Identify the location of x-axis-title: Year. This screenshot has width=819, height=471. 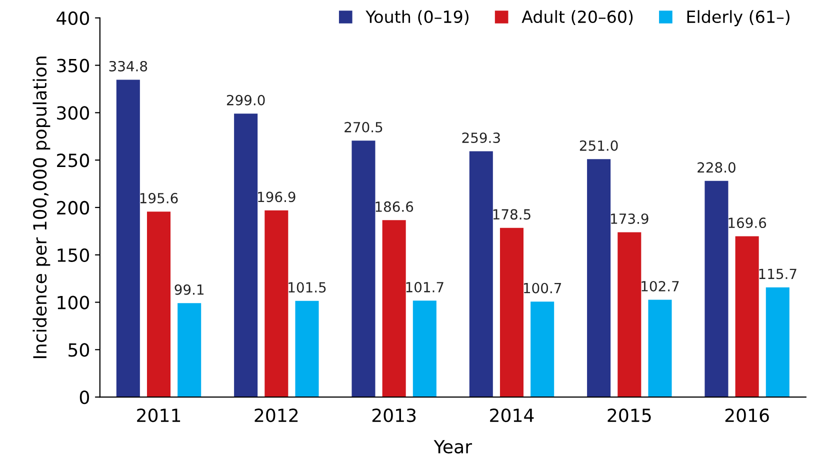
(453, 447).